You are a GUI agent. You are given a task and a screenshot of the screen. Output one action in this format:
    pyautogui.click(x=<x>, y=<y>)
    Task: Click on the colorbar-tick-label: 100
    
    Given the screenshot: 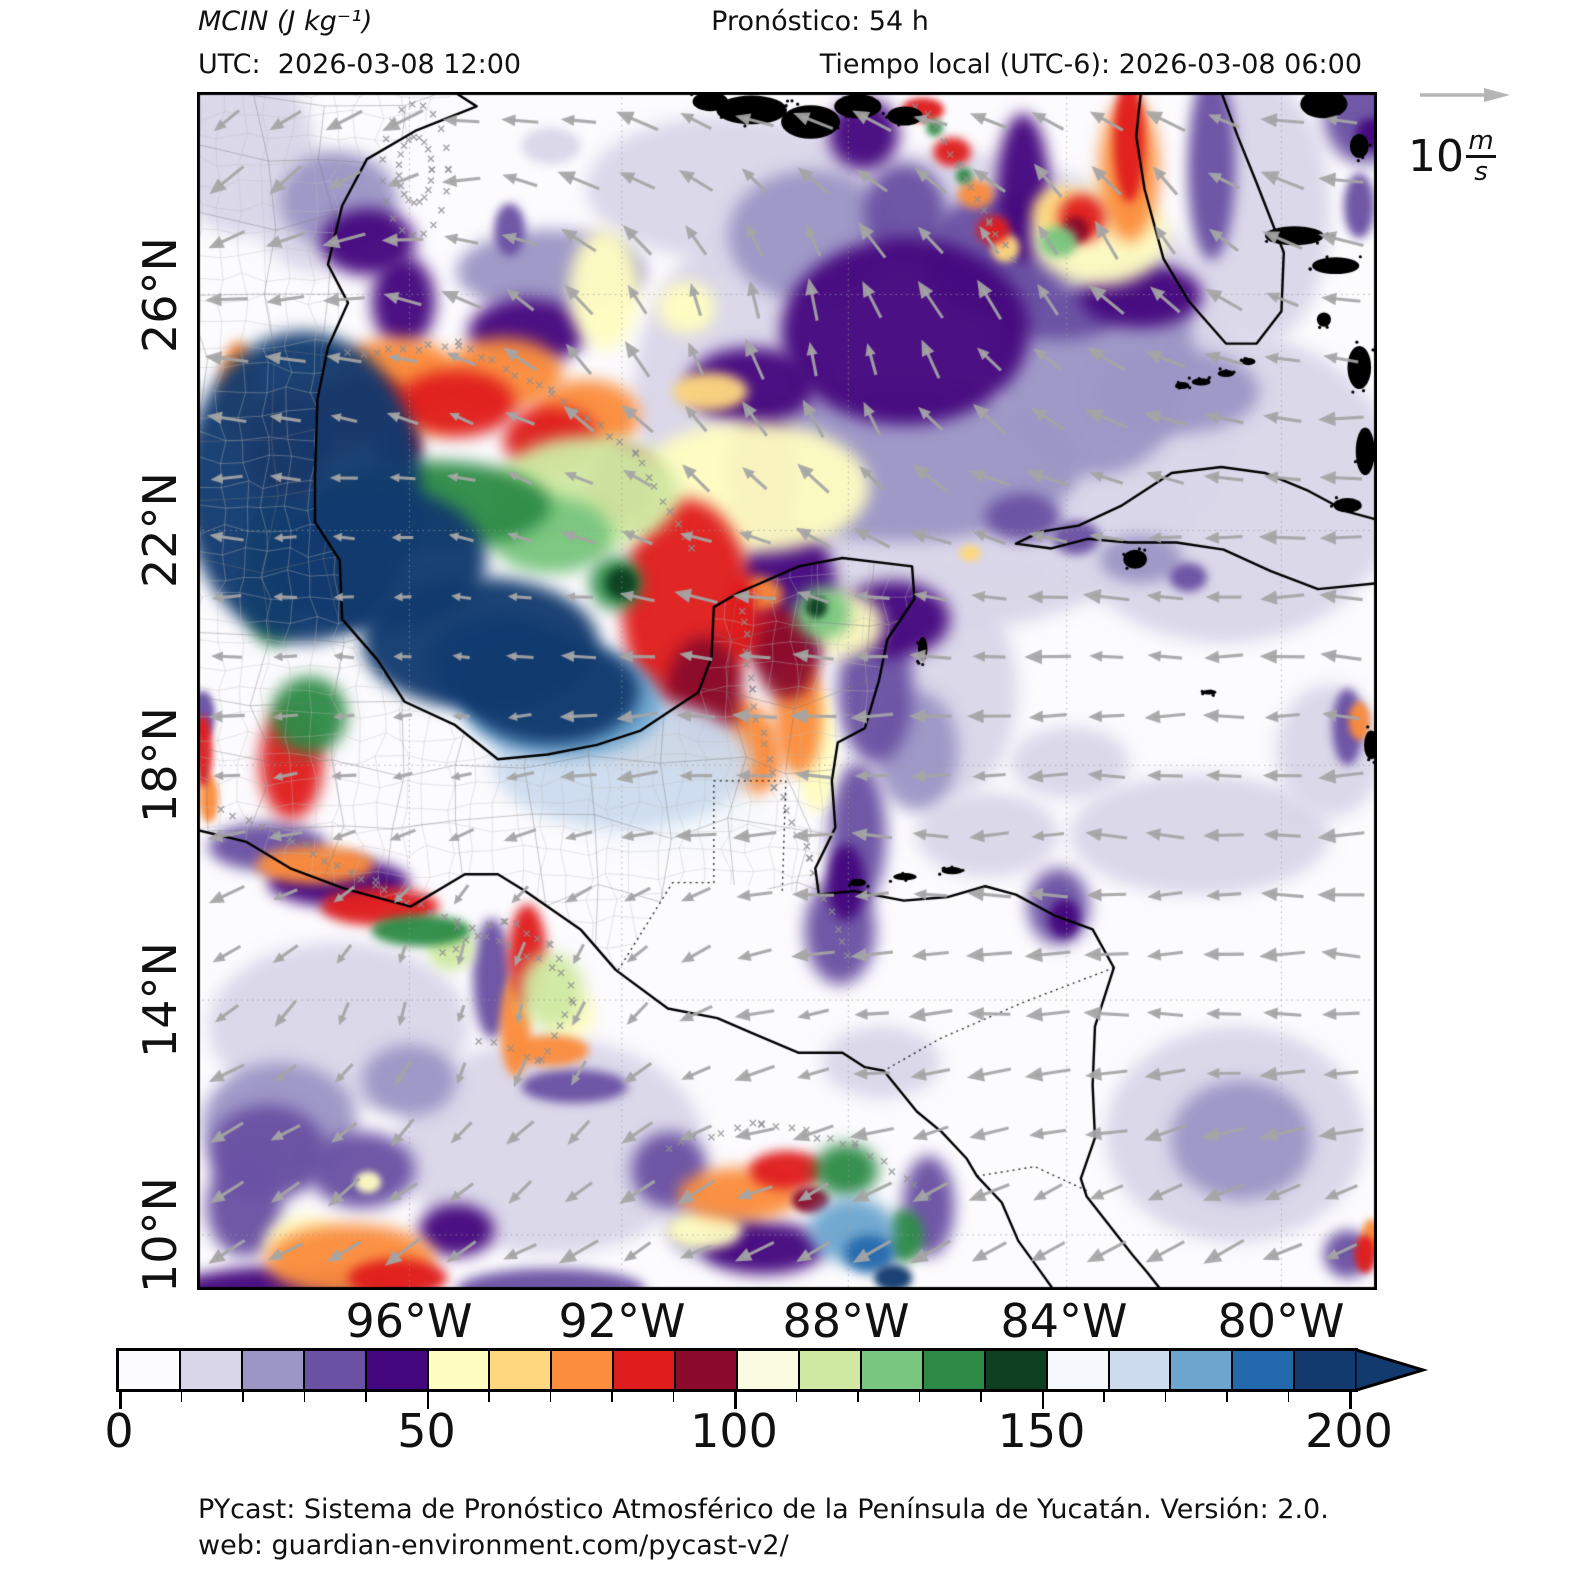 What is the action you would take?
    pyautogui.click(x=734, y=1431)
    